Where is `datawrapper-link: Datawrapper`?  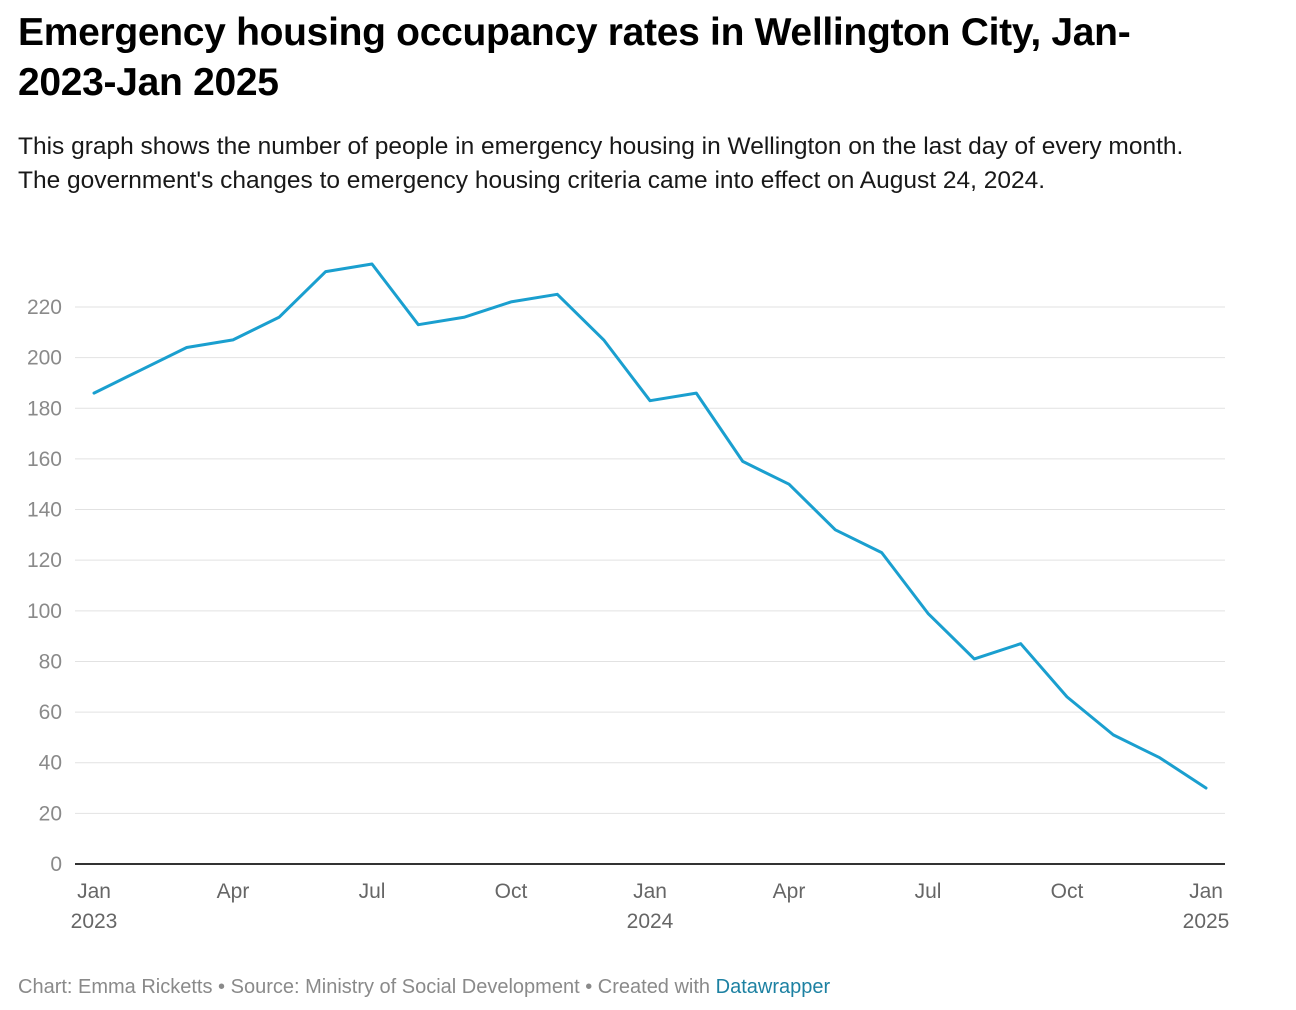
datawrapper-link: Datawrapper is located at coordinates (773, 987).